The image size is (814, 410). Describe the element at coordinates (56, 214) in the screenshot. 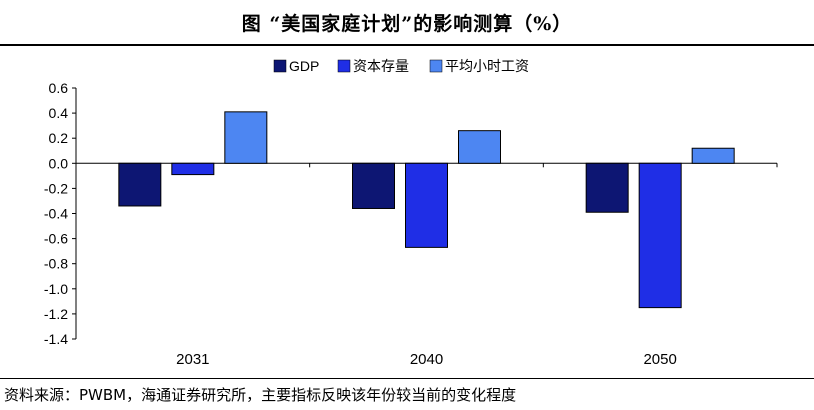

I see `y-tick-label: -0.4` at that location.